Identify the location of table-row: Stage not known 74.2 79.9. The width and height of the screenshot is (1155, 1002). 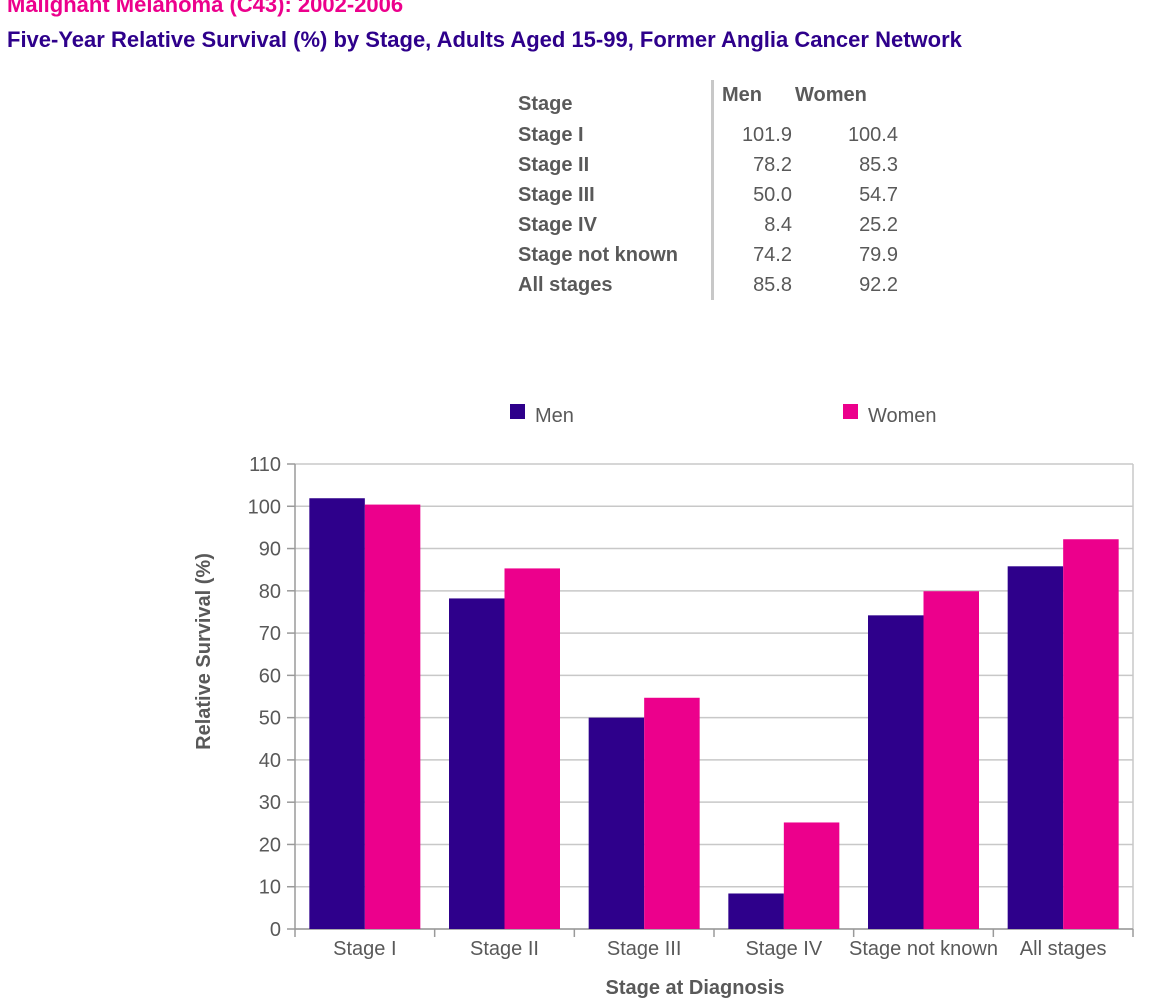
(704, 255).